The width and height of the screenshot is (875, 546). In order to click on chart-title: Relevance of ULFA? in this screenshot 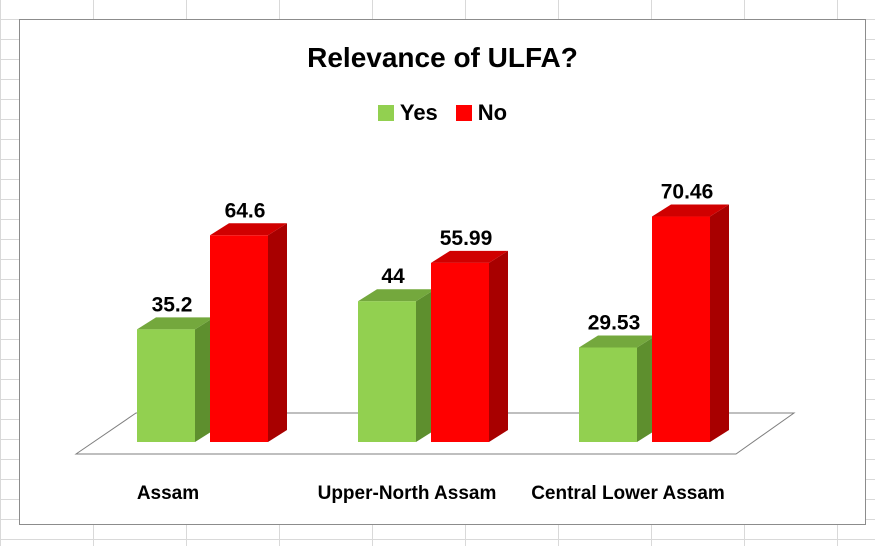, I will do `click(442, 57)`.